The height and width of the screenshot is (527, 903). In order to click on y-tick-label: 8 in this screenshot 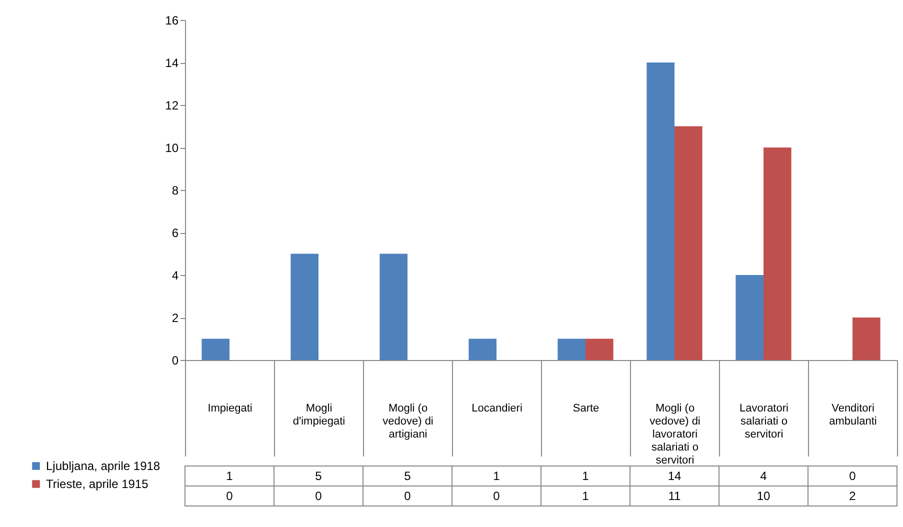, I will do `click(175, 191)`.